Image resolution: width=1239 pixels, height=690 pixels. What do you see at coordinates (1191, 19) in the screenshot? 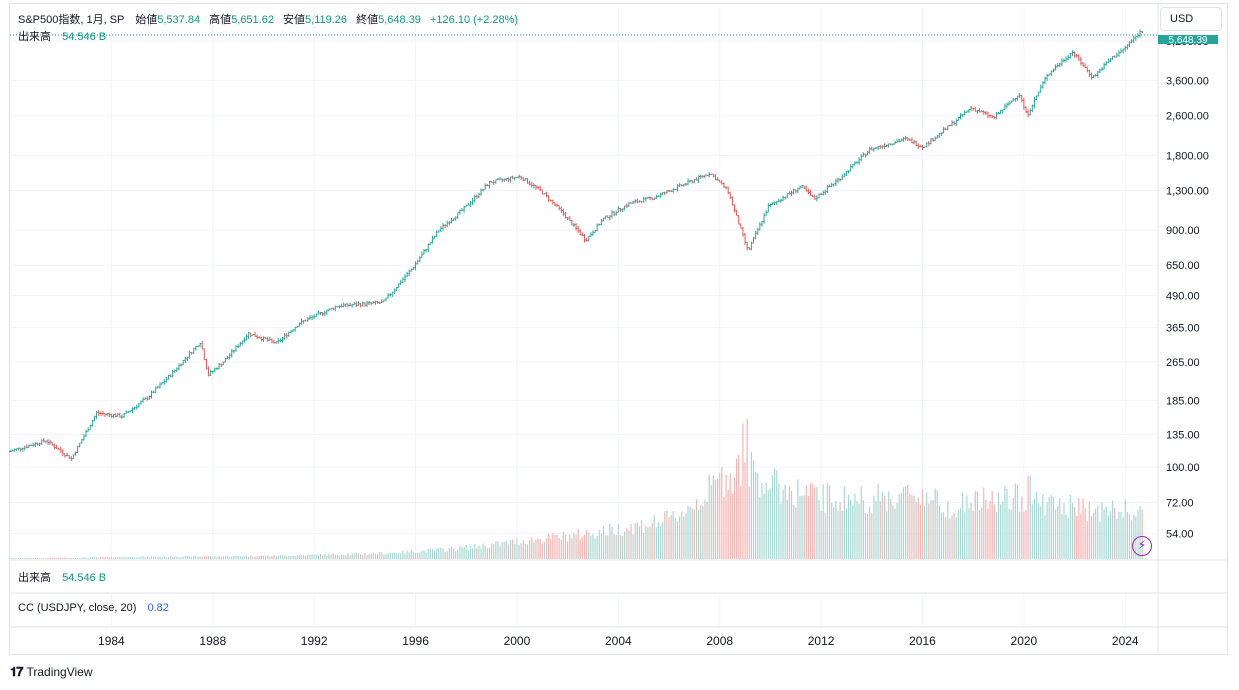
I see `currency-button: USD` at bounding box center [1191, 19].